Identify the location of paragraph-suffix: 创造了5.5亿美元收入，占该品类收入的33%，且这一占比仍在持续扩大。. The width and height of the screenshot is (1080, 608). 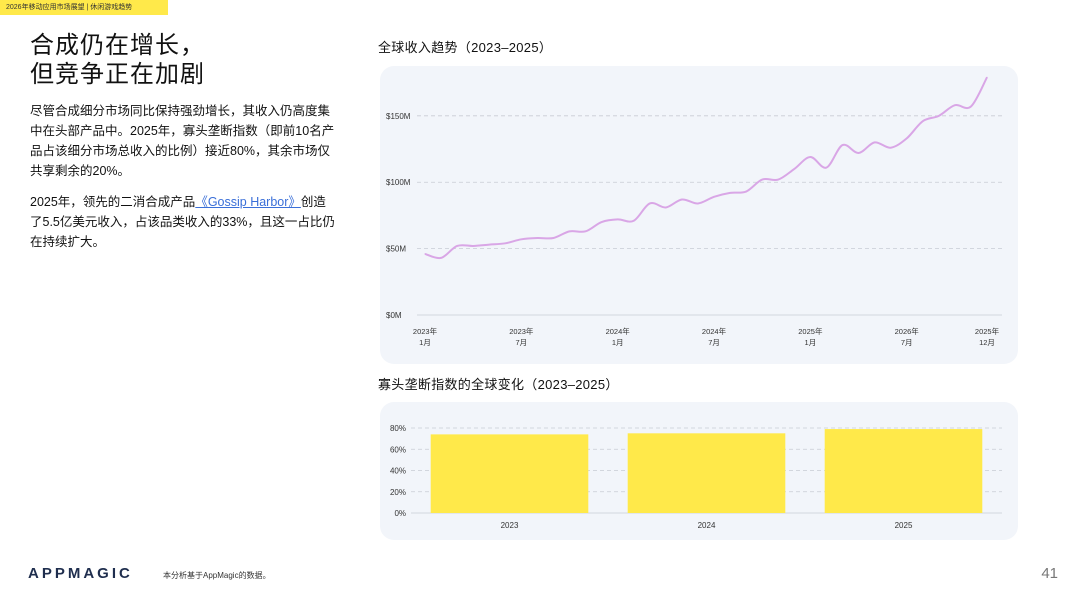
(182, 222).